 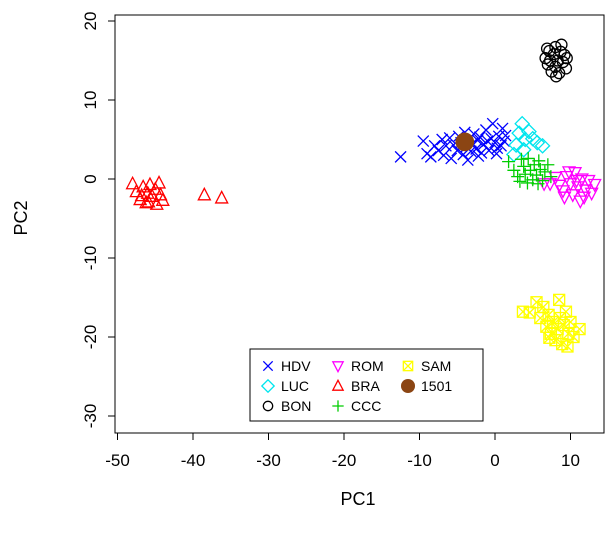 I want to click on legend-label-hdv: HDV, so click(x=296, y=366).